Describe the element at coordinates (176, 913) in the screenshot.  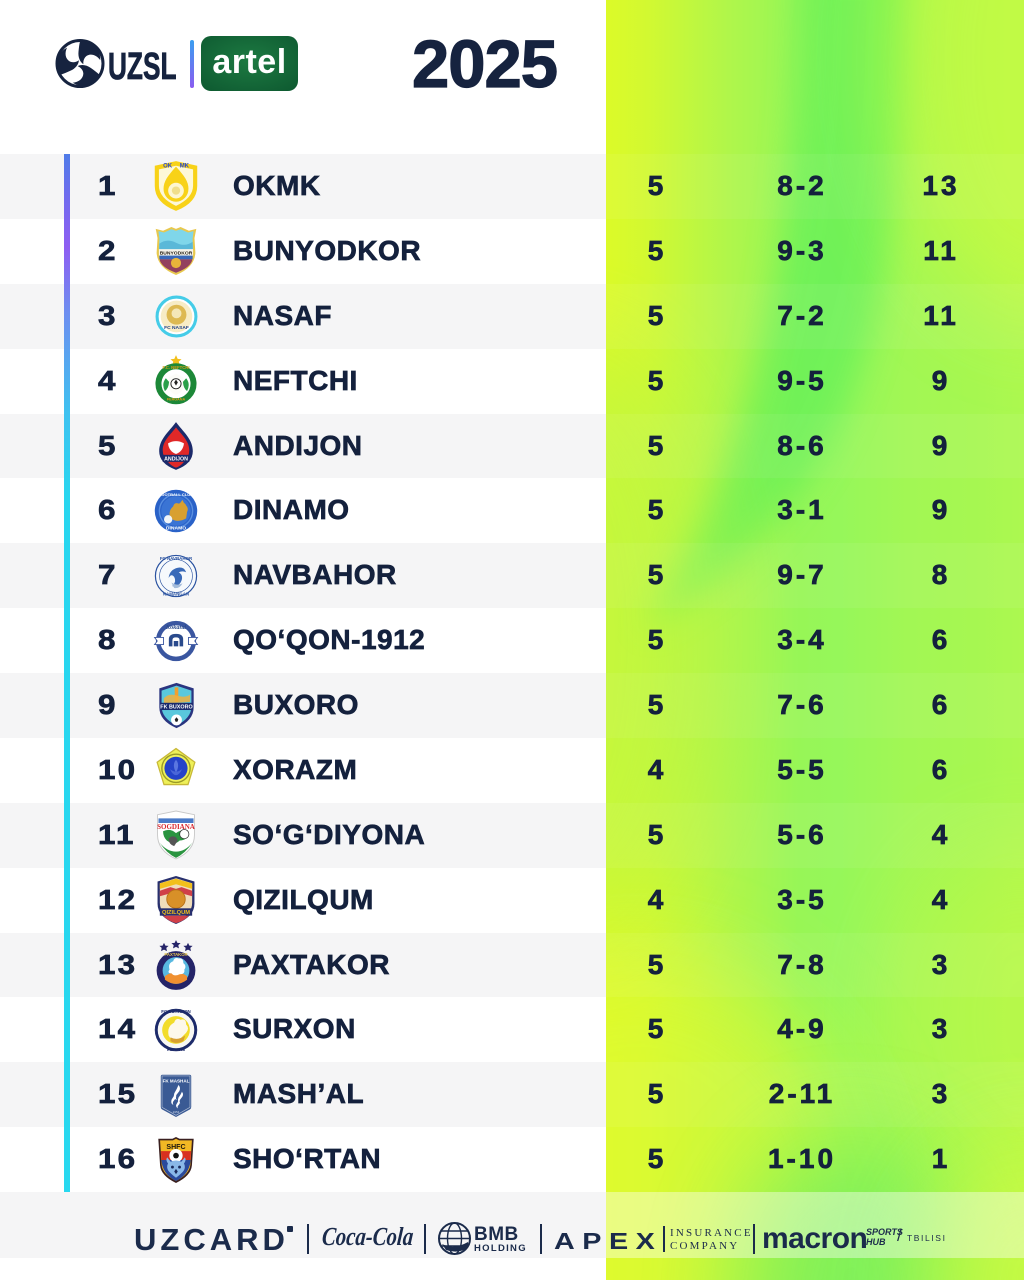
I see `svg-text: QIZILQUM` at that location.